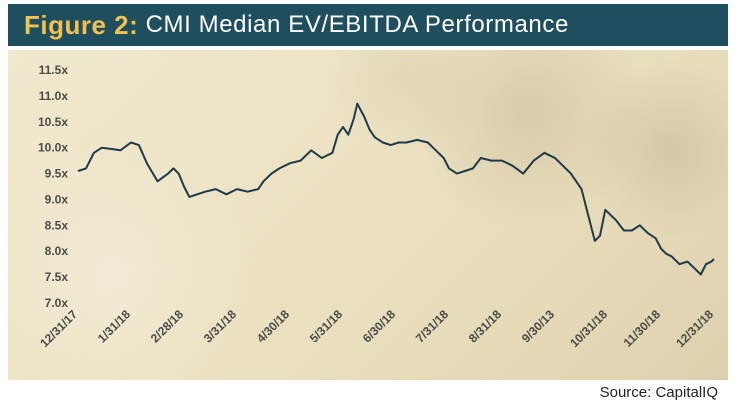 Image resolution: width=736 pixels, height=412 pixels. Describe the element at coordinates (220, 326) in the screenshot. I see `x-tick-label: 3/31/18` at that location.